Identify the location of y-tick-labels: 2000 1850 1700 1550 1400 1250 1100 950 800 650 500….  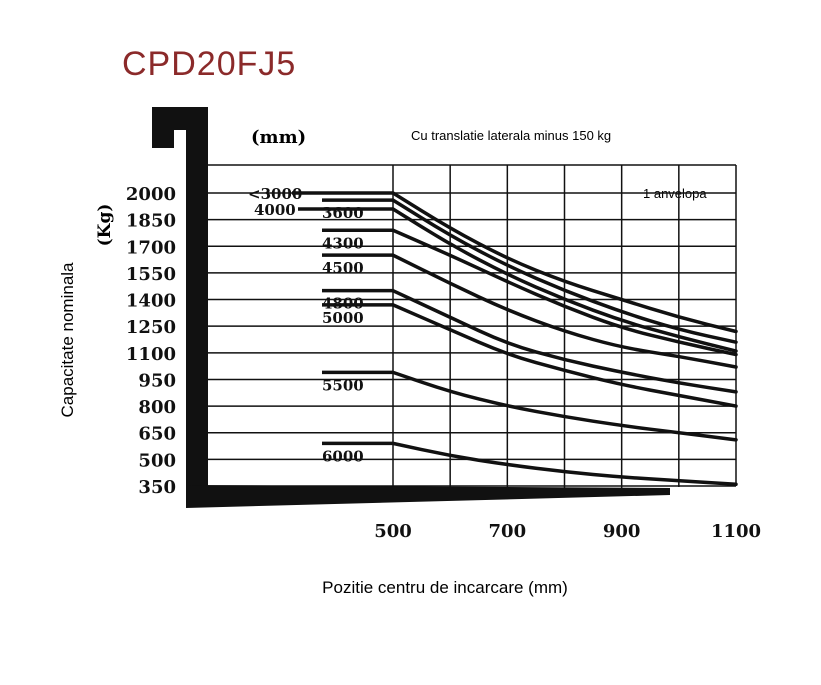
(151, 341).